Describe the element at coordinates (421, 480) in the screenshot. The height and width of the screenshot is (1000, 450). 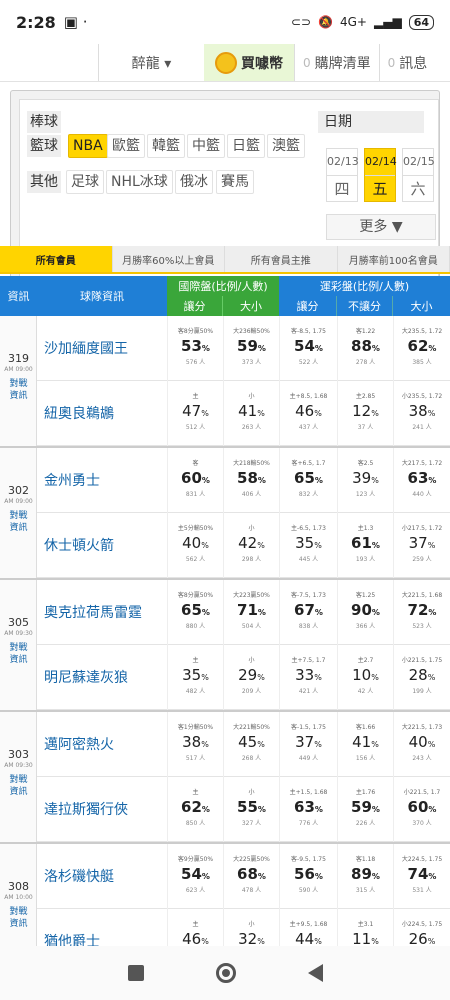
I see `odds-cell: 大217.5, 1.72 63% 440 人` at that location.